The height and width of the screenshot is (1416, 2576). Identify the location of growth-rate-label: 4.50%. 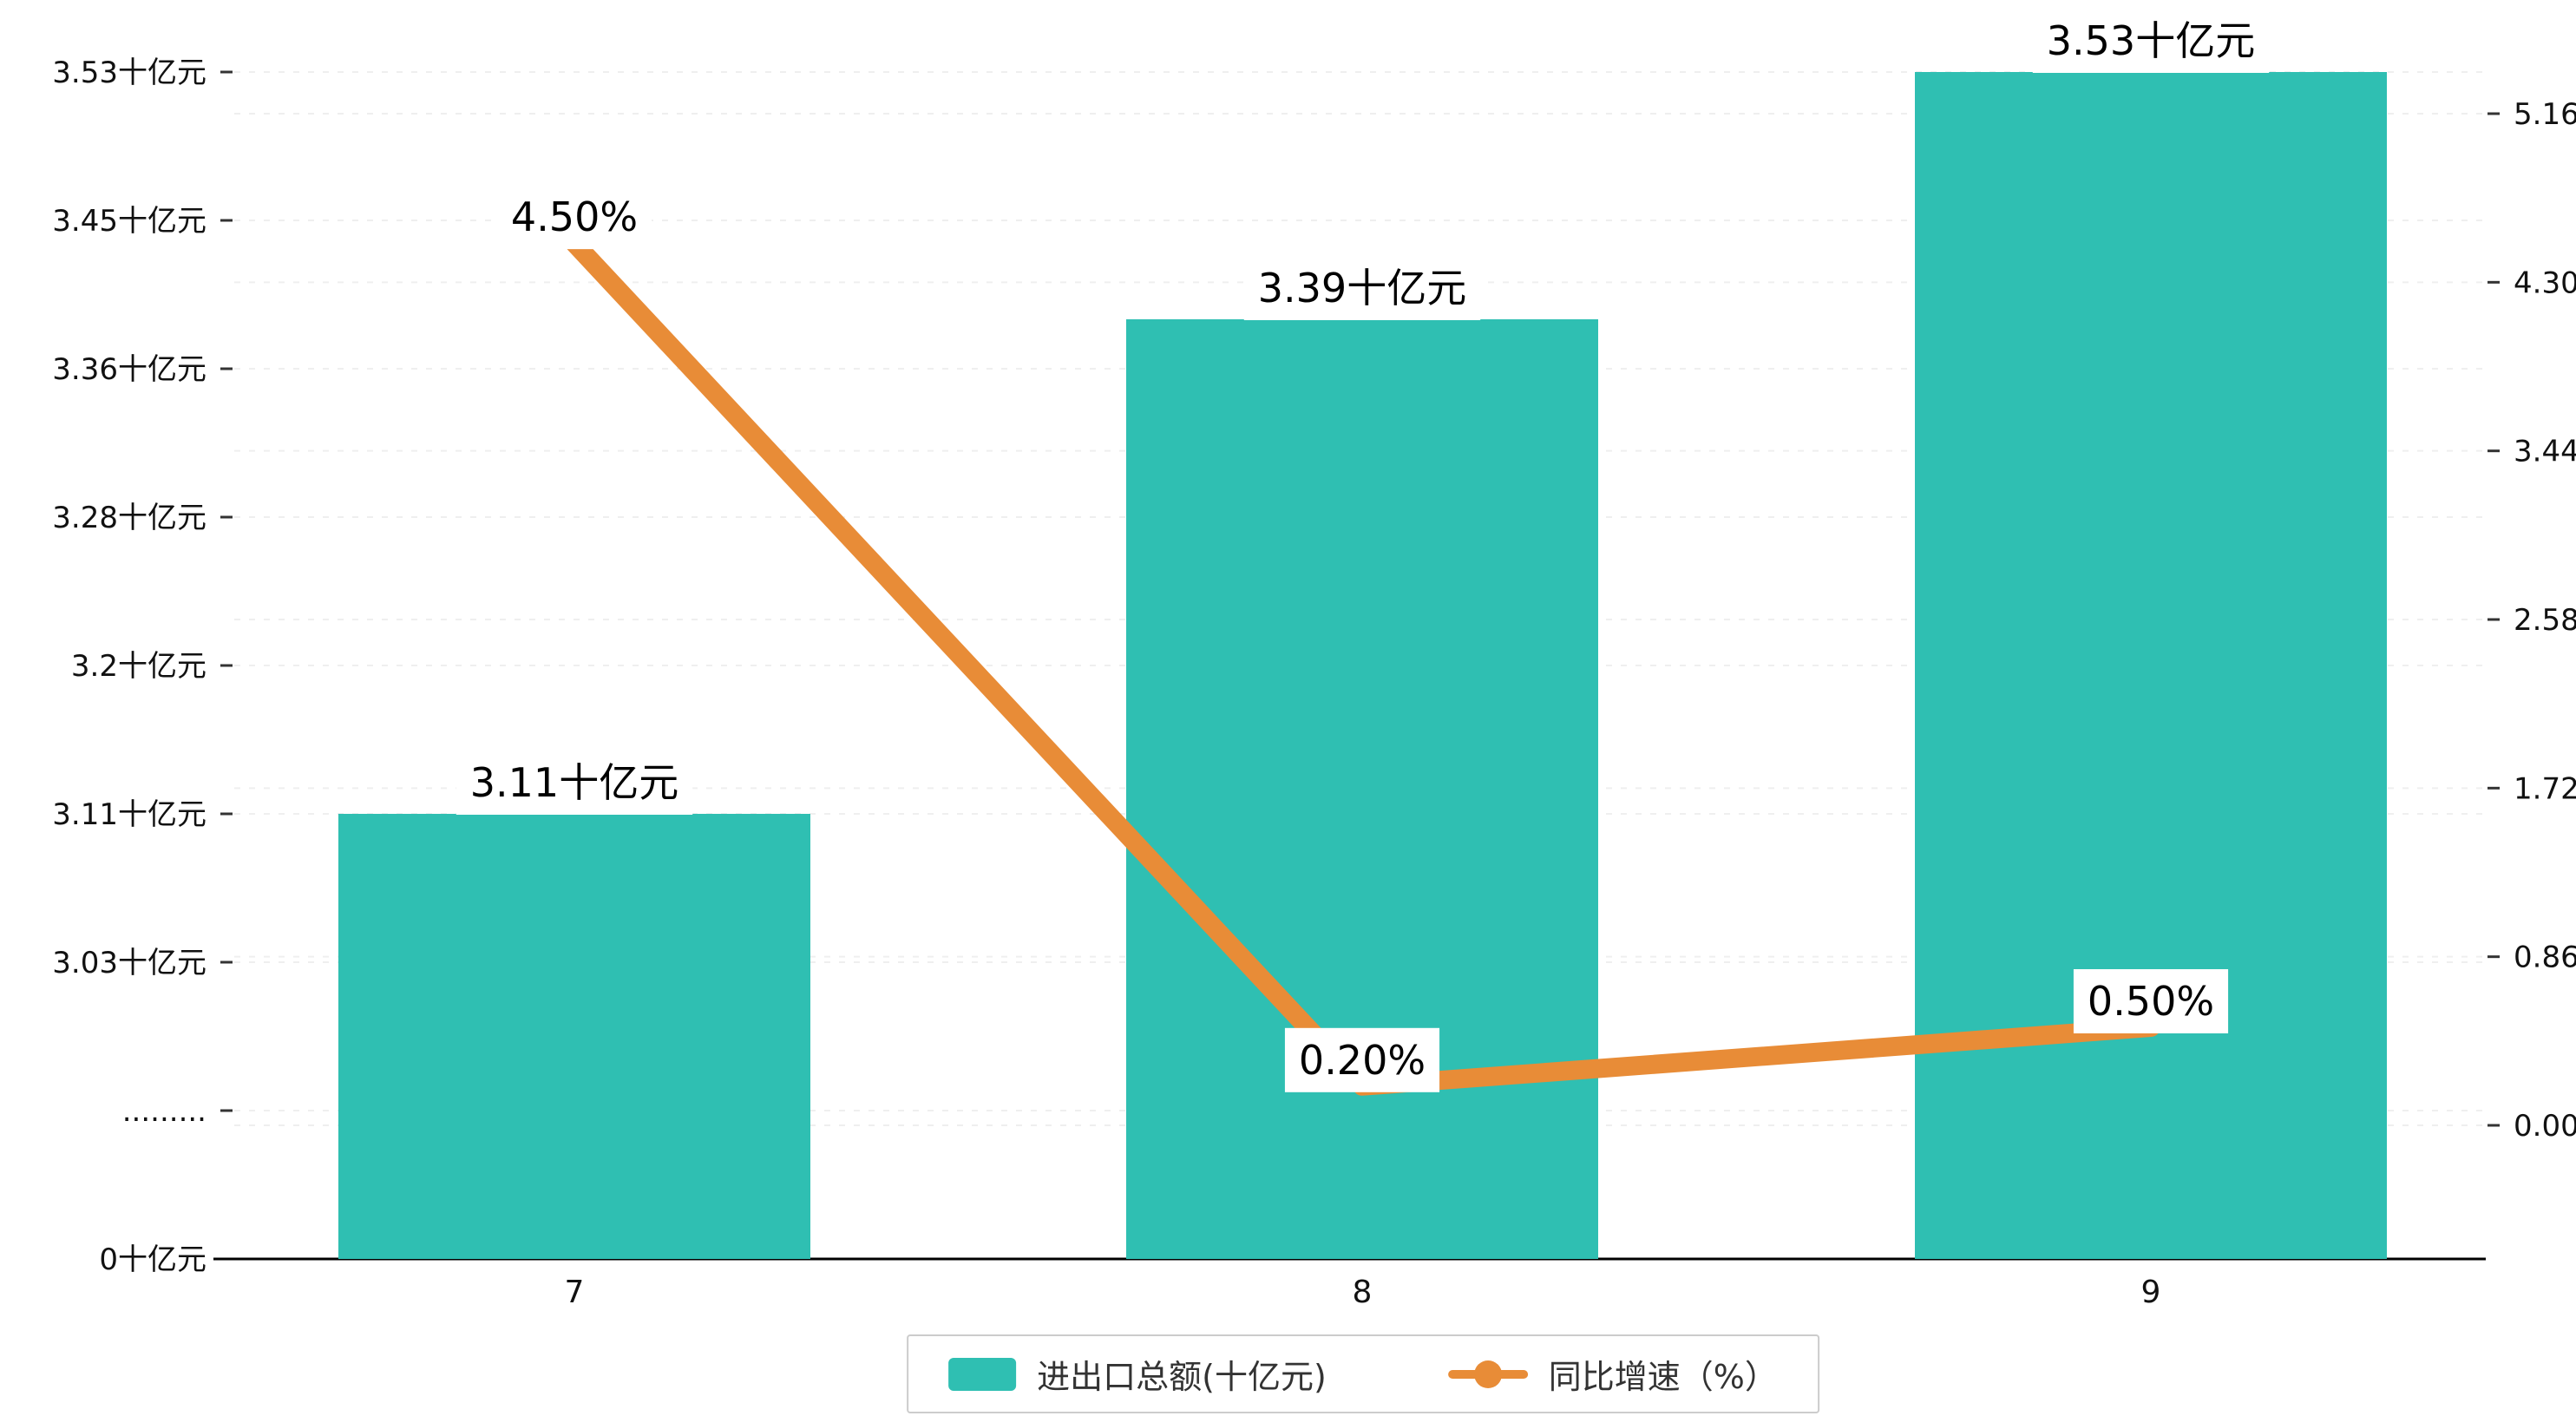
(574, 216).